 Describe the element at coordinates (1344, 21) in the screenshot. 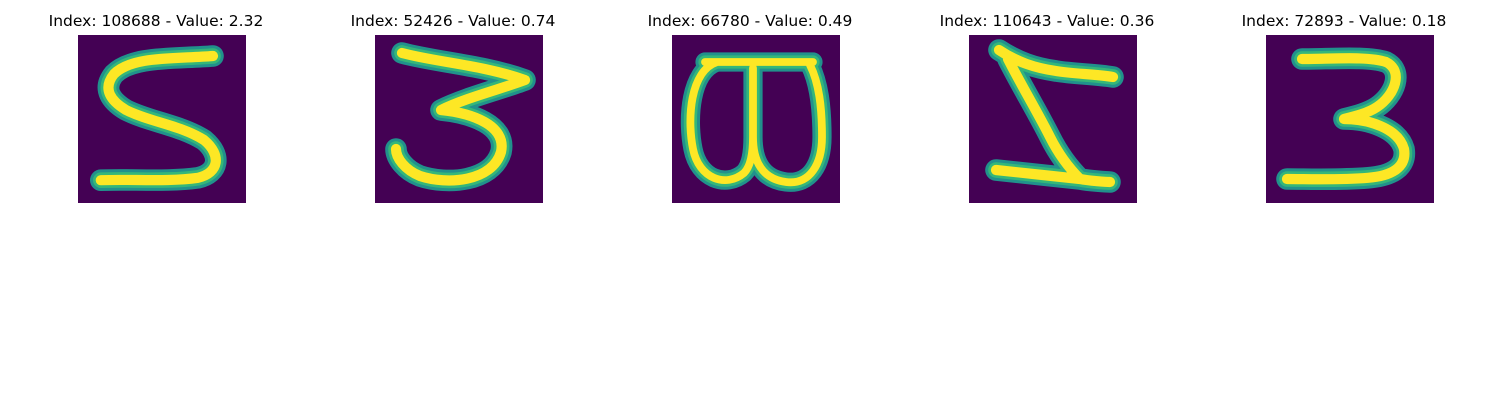

I see `panel-title-5: Index: 72893 - Value: 0.18` at that location.